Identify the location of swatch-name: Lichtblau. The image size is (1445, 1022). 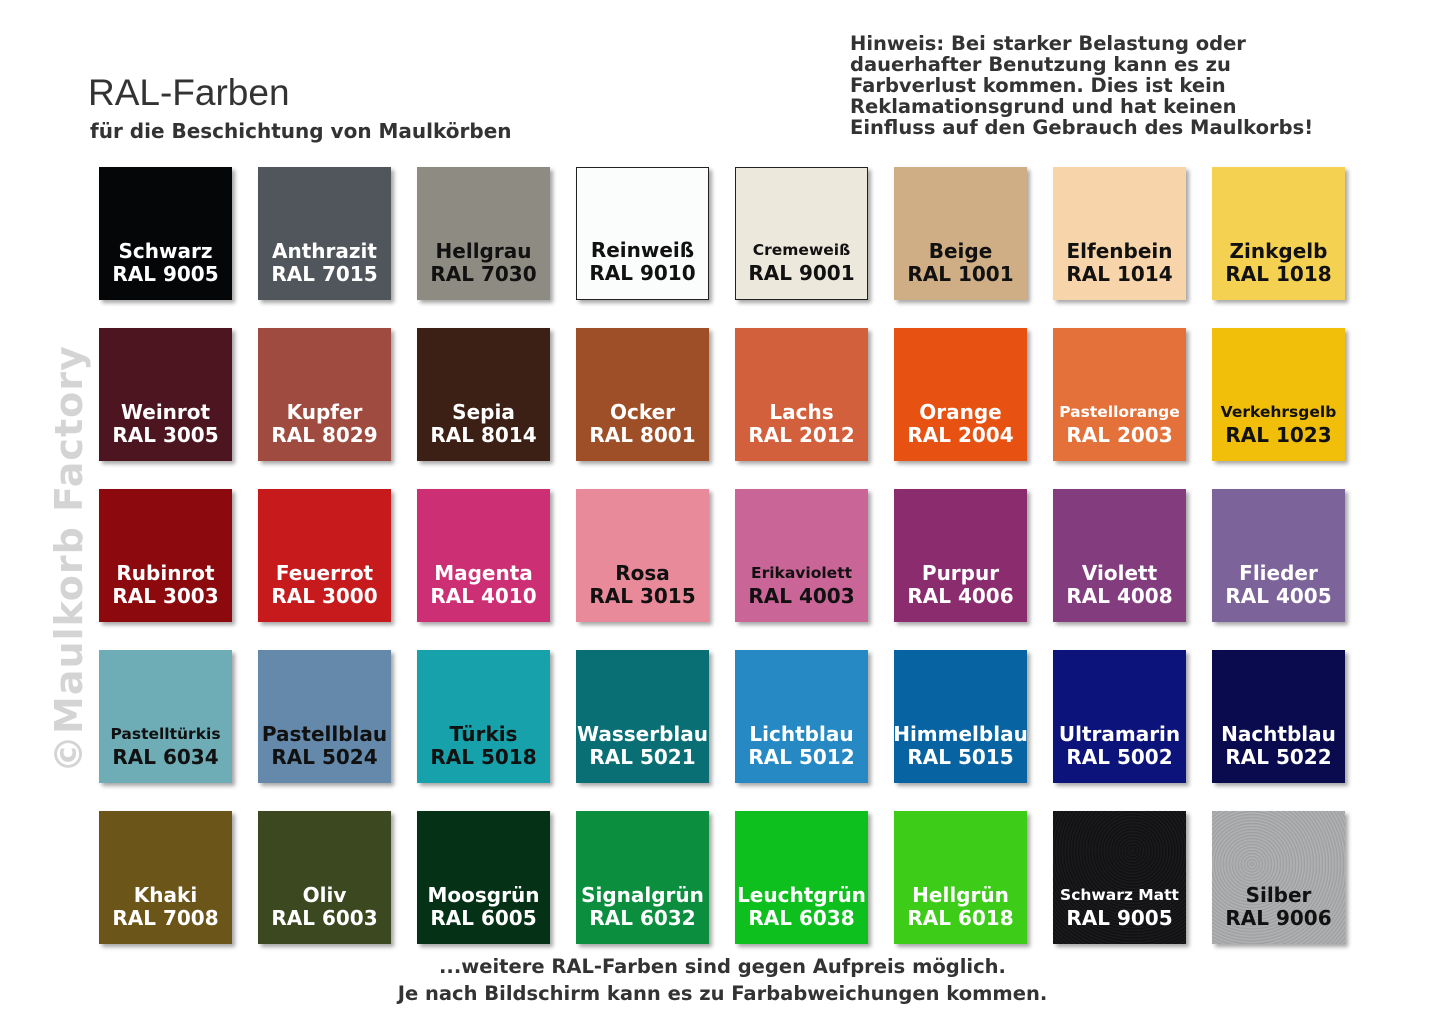
(801, 734).